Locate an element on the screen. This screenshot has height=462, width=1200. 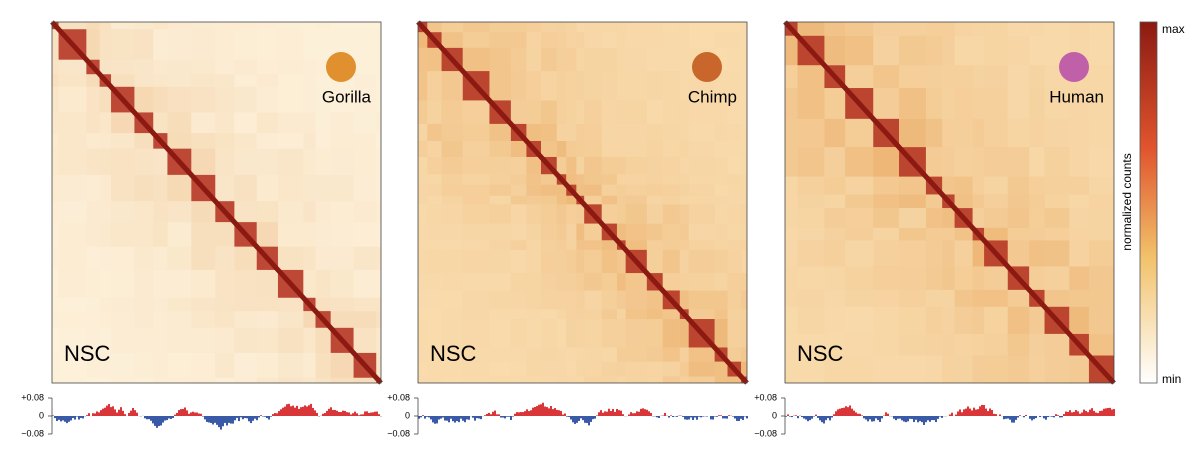
species-icon is located at coordinates (1074, 67).